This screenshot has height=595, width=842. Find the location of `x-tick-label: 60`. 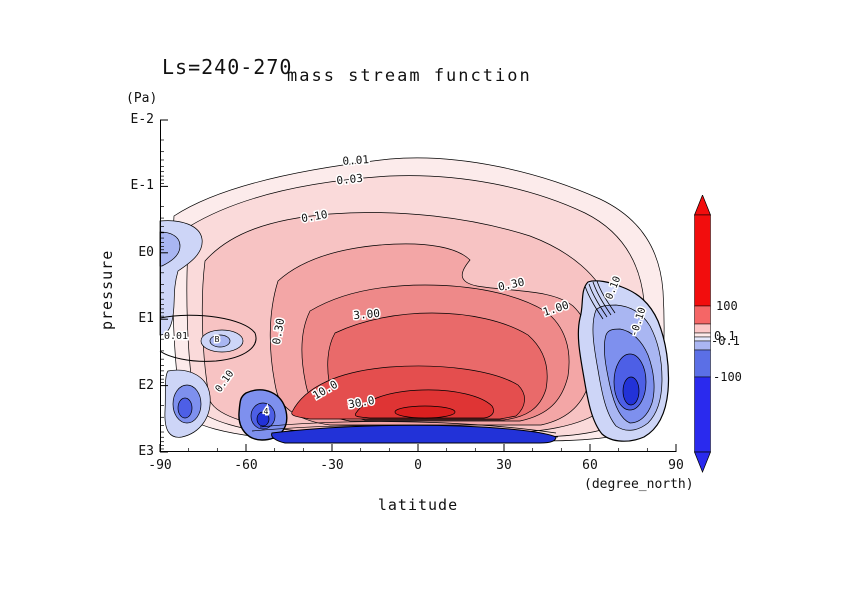

x-tick-label: 60 is located at coordinates (590, 465).